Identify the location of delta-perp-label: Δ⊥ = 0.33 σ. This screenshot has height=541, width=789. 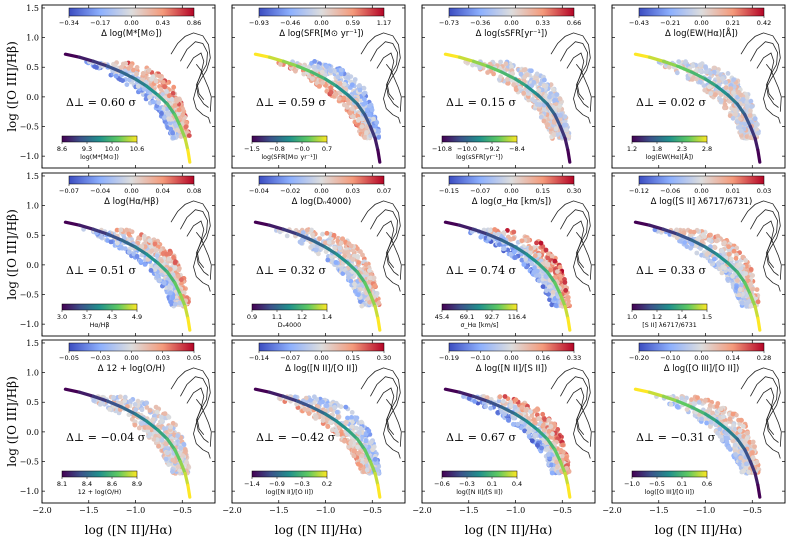
(671, 270).